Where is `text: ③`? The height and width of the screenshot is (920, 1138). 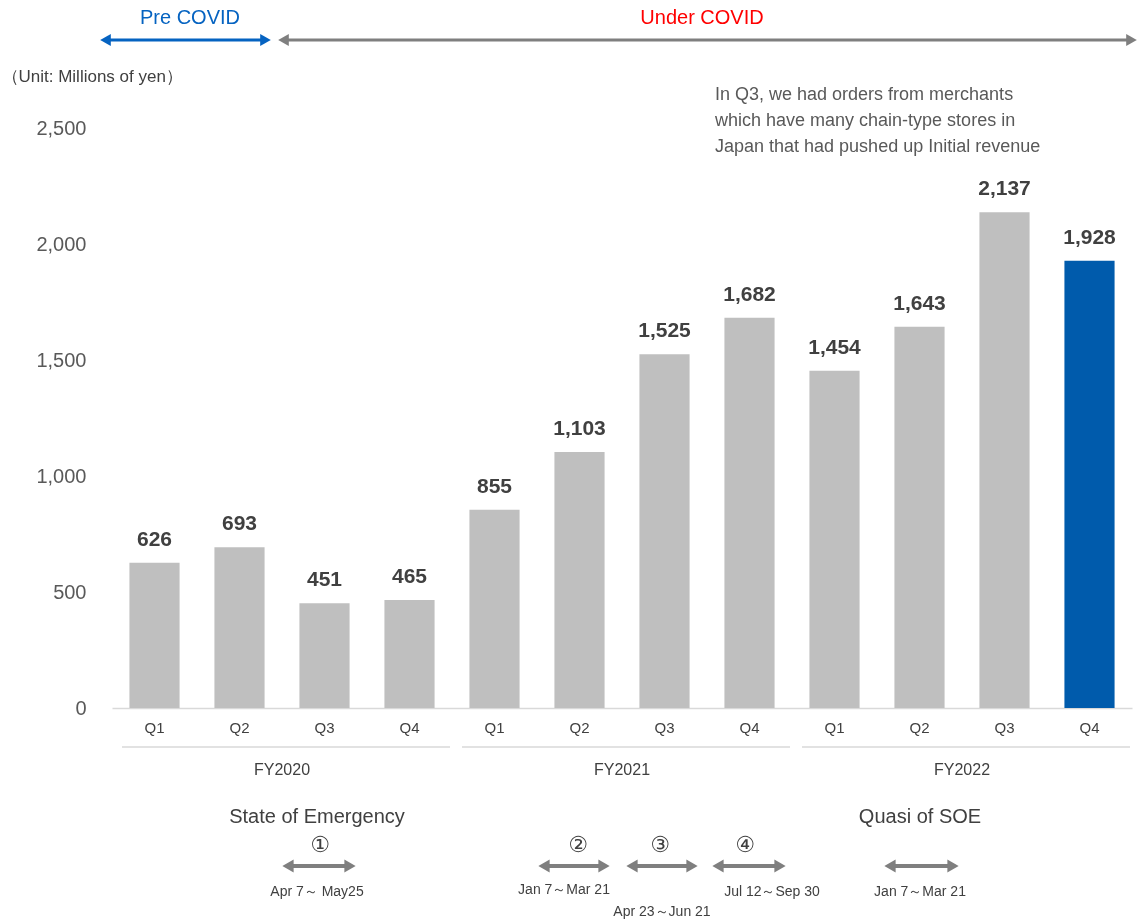
text: ③ is located at coordinates (660, 844).